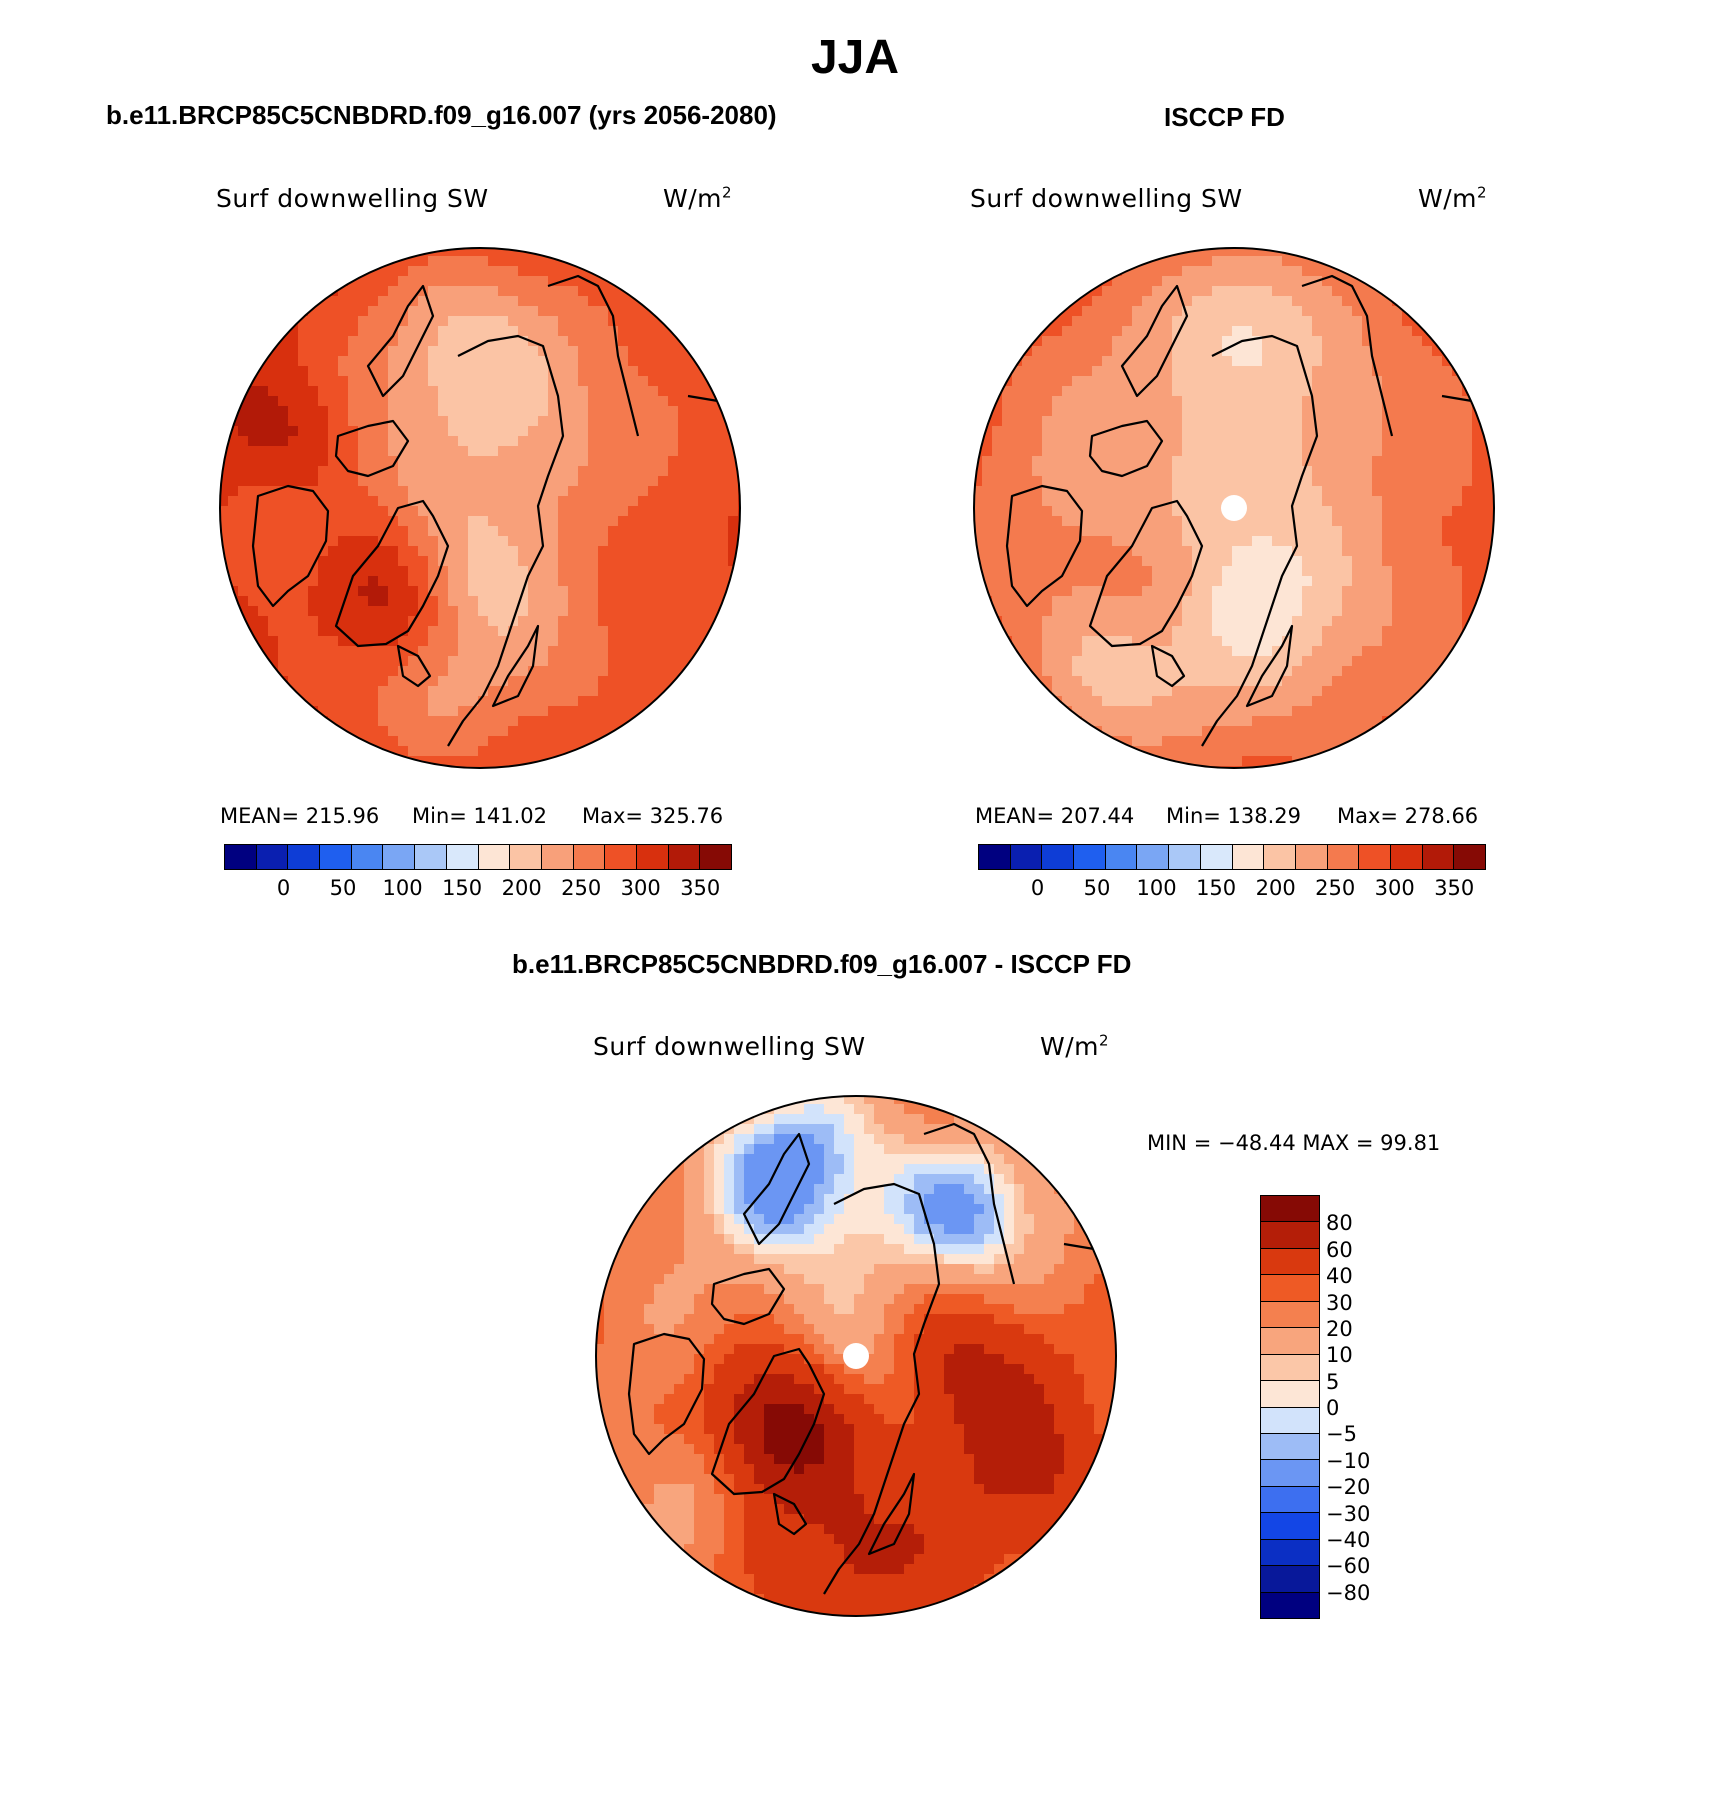 The image size is (1710, 1816). I want to click on panel2-mean: MEAN= 207.44, so click(1055, 816).